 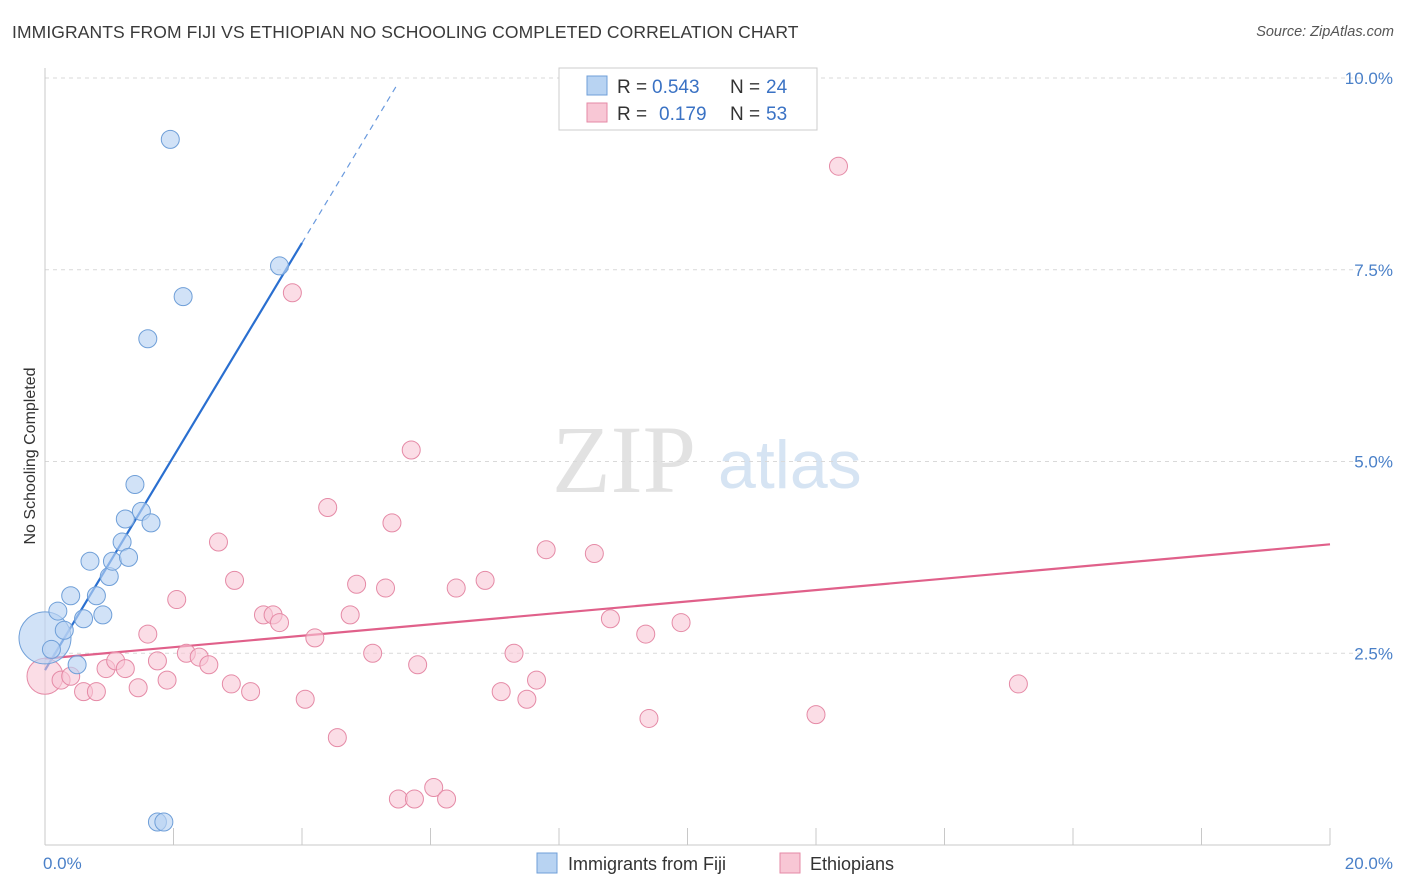 I want to click on series-legend: Immigrants from Fiji Ethiopians, so click(x=715, y=863).